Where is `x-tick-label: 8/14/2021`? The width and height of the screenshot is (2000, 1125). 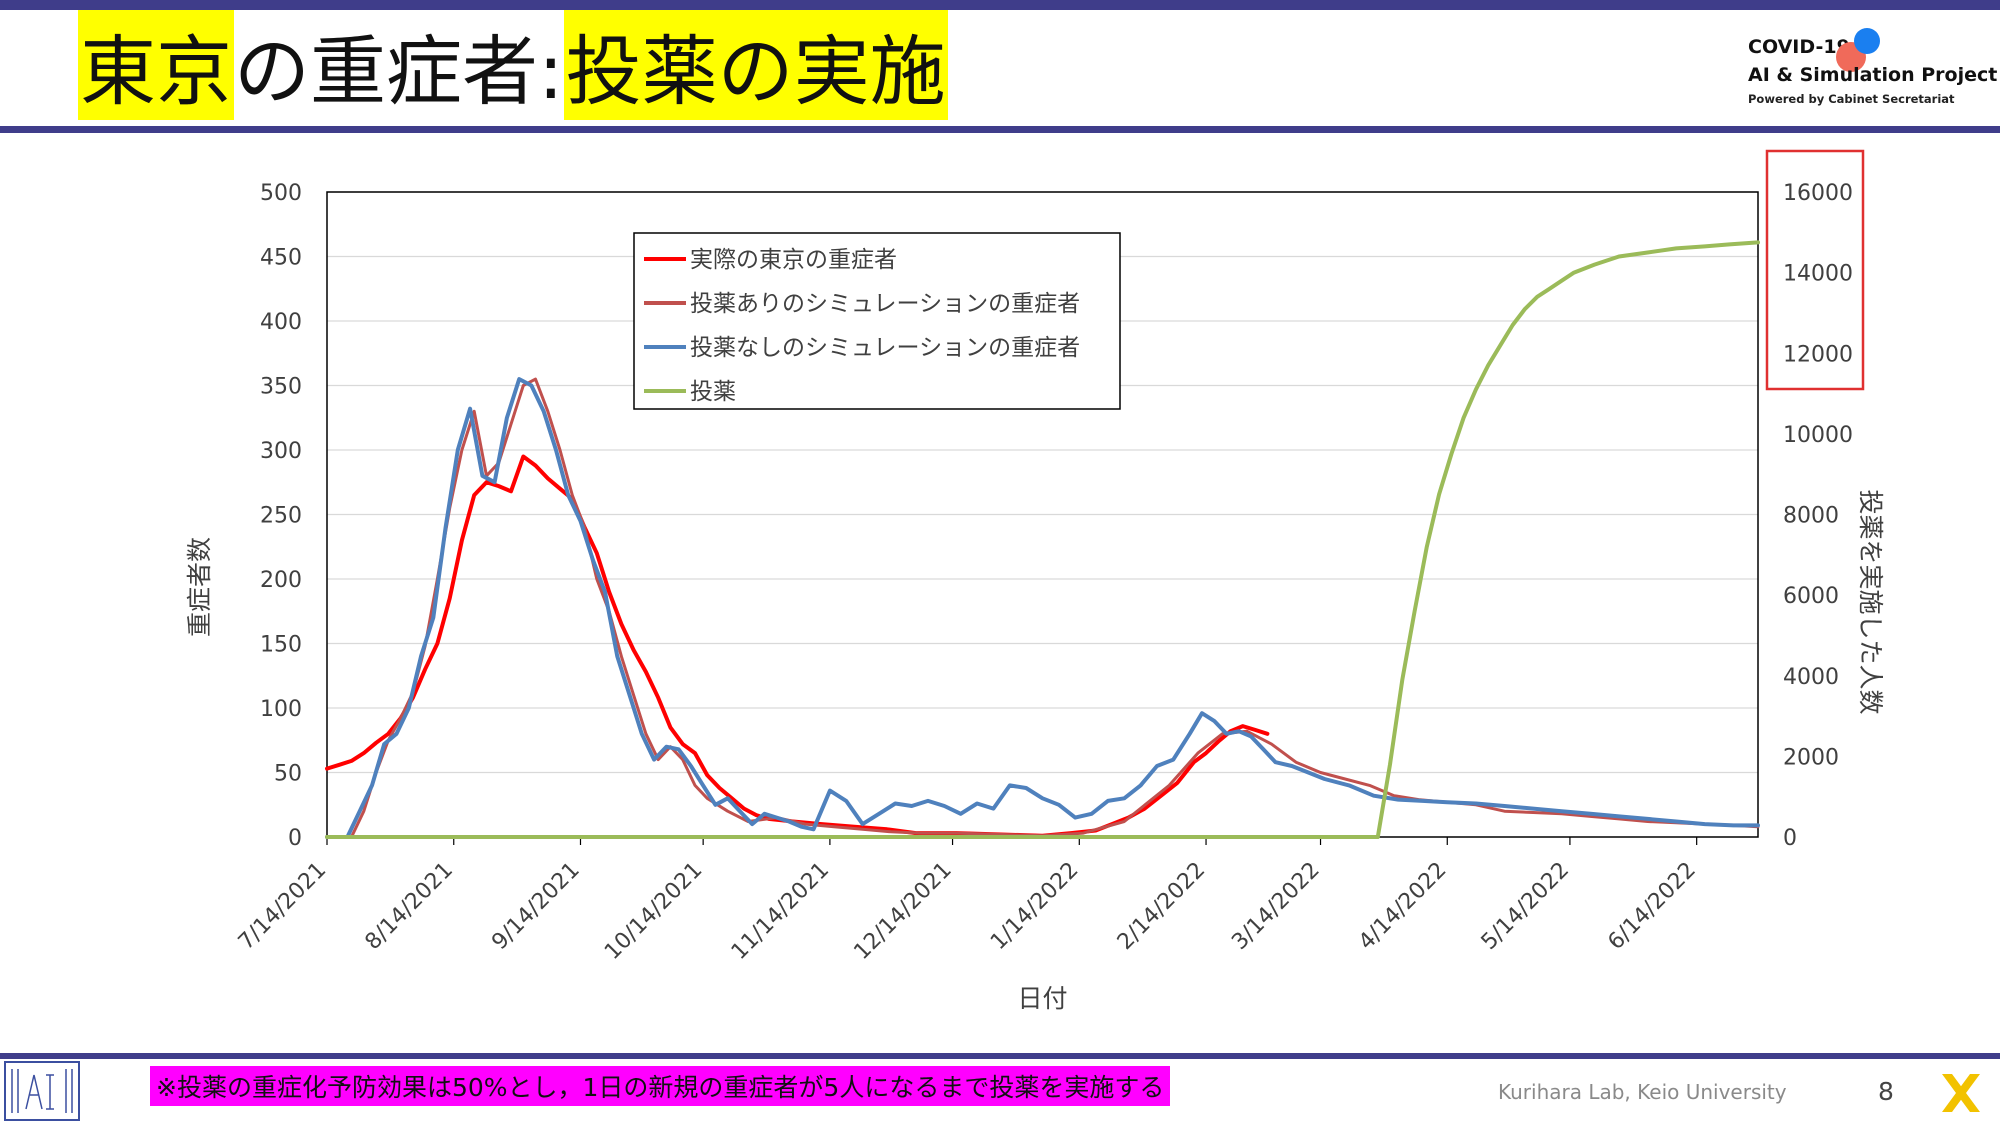 x-tick-label: 8/14/2021 is located at coordinates (409, 906).